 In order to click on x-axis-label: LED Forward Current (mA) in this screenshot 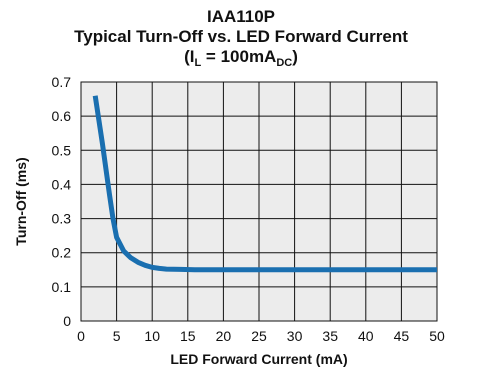, I will do `click(258, 359)`.